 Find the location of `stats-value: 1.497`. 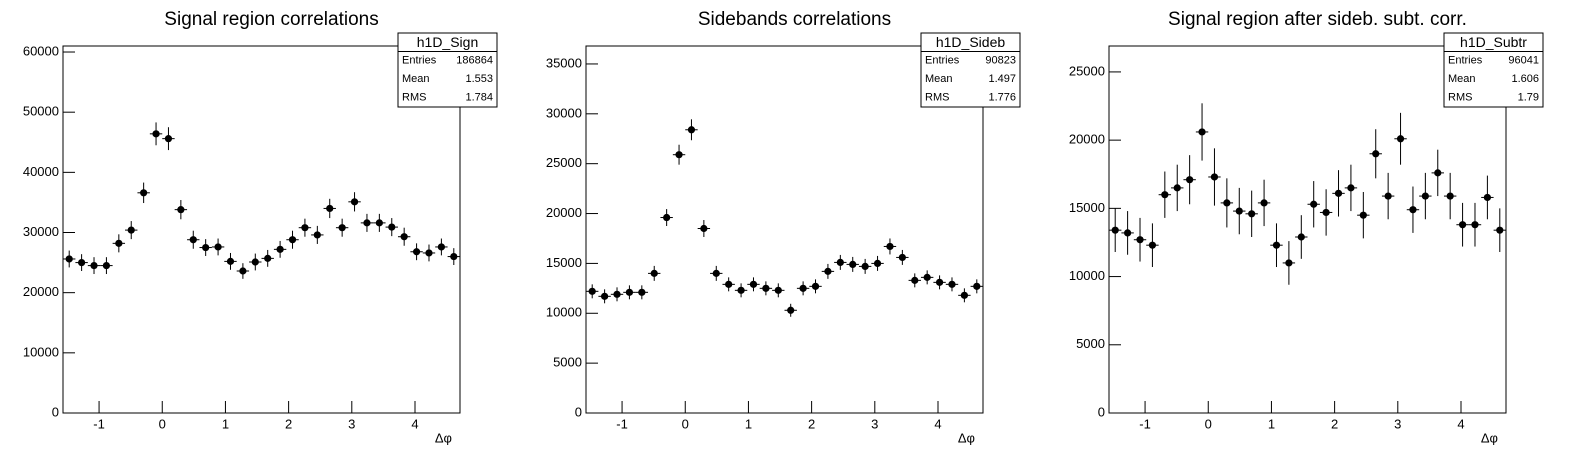

stats-value: 1.497 is located at coordinates (1002, 79).